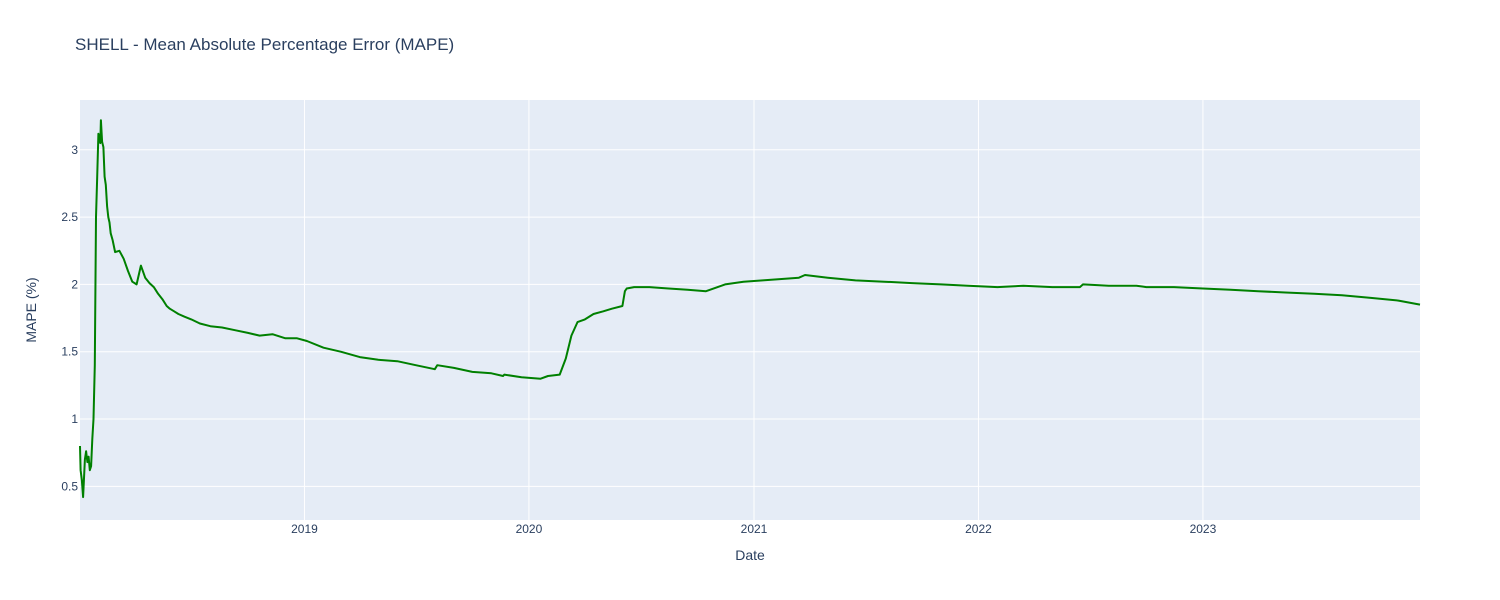  Describe the element at coordinates (74, 284) in the screenshot. I see `y-tick-label: 2` at that location.